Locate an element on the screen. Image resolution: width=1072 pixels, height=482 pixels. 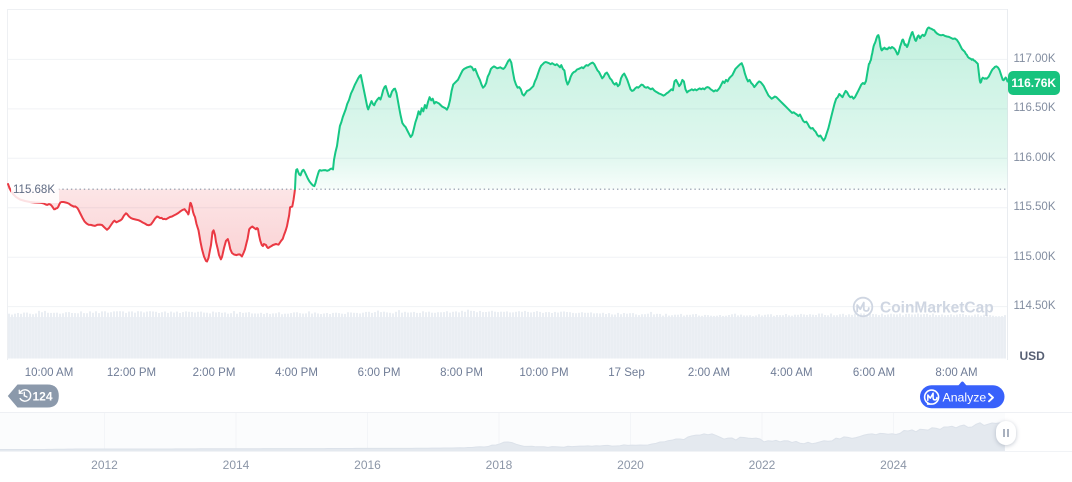
svg-text: Analyze is located at coordinates (965, 397).